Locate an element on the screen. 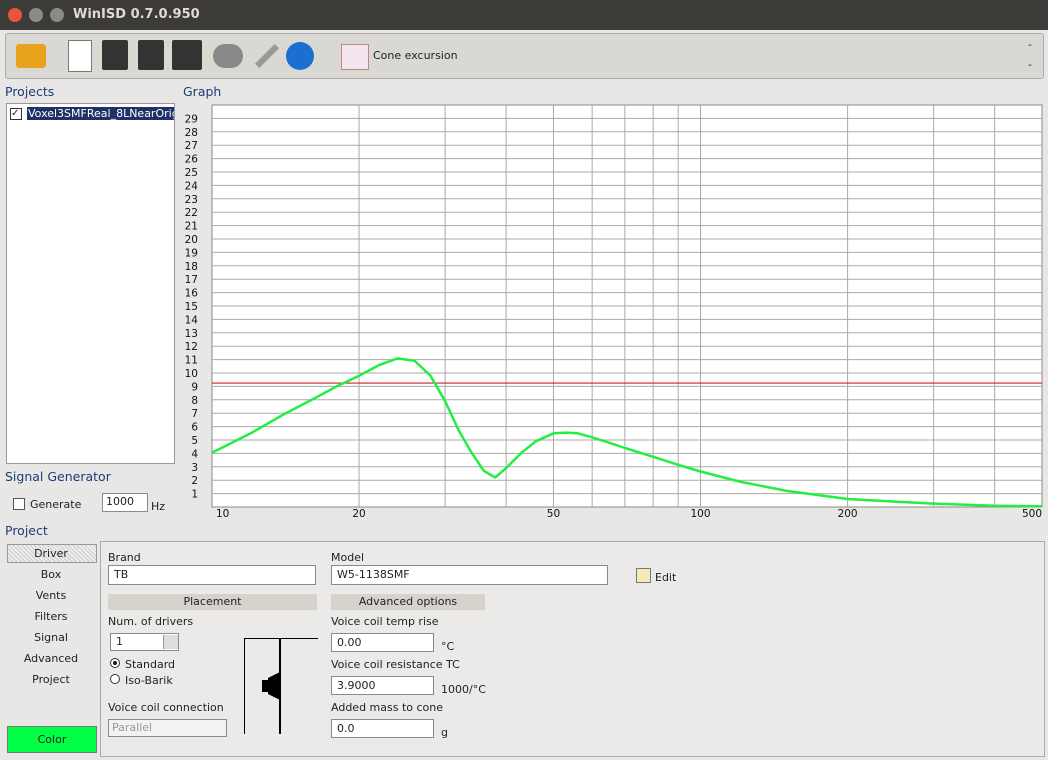 Image resolution: width=1048 pixels, height=760 pixels. y-tick-label: 19 is located at coordinates (191, 253).